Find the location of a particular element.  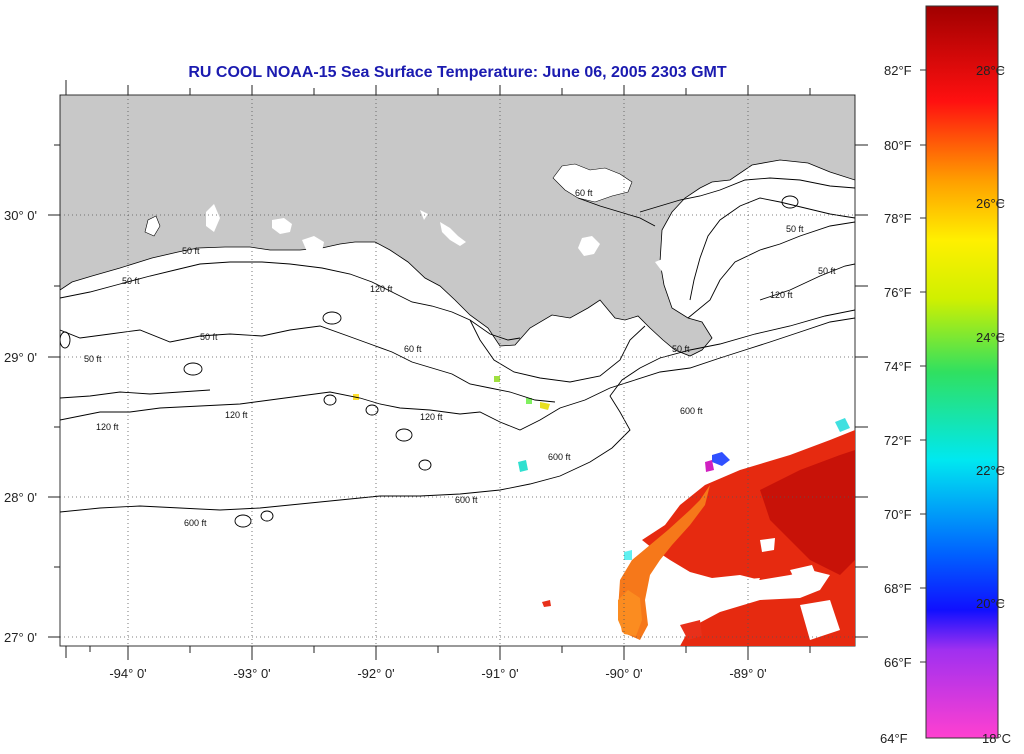

colorbar-f-label: 68°F is located at coordinates (898, 588).